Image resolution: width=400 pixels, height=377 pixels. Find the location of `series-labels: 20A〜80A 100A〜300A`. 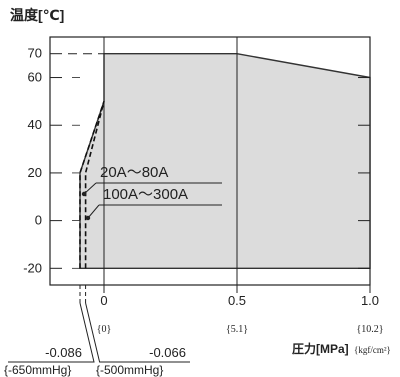

series-labels: 20A〜80A 100A〜300A is located at coordinates (151, 192).